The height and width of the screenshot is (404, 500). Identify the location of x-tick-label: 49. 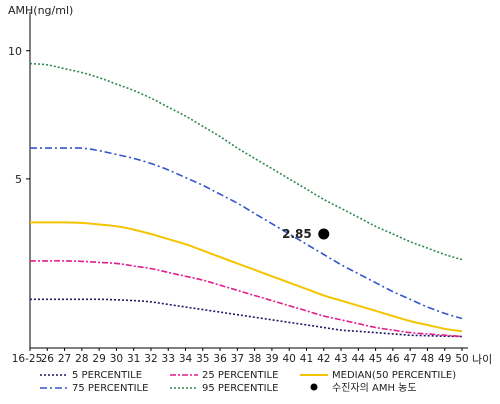
(444, 359).